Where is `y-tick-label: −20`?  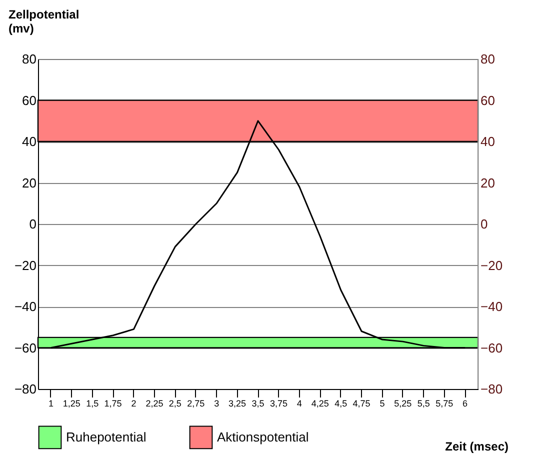
y-tick-label: −20 is located at coordinates (25, 265).